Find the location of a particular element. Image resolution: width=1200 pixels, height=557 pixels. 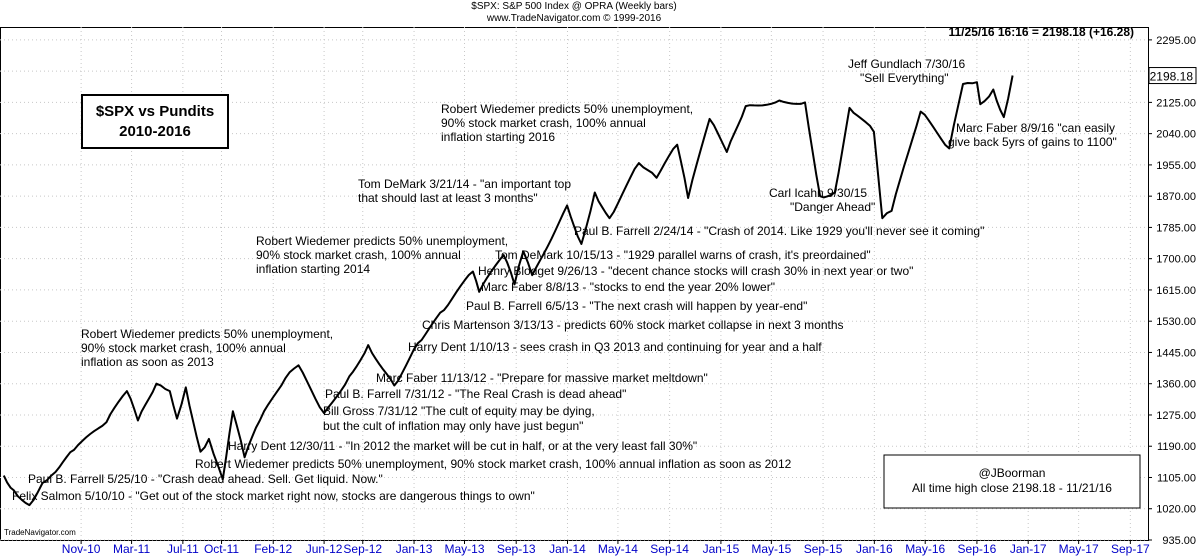

annotation-label: inflation as soon as 2013 is located at coordinates (147, 362).